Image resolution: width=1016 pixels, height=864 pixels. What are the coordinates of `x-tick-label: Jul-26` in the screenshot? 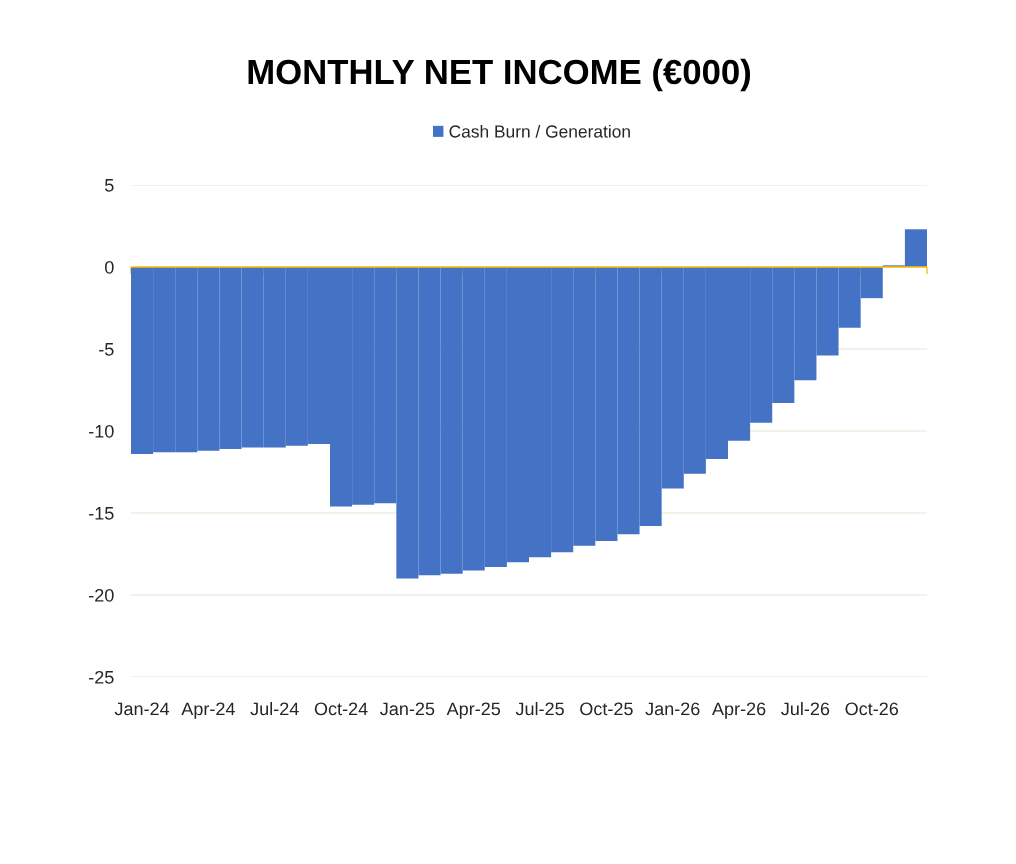 It's located at (805, 709).